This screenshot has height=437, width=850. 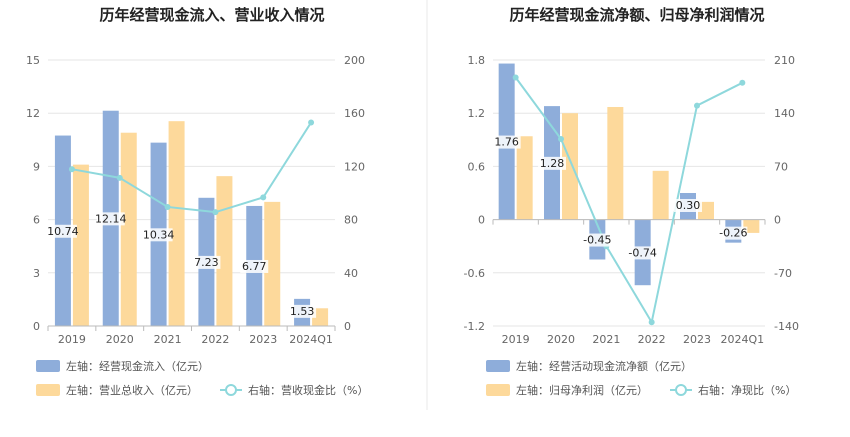 What do you see at coordinates (36, 326) in the screenshot?
I see `c1-y-left-tick: 0` at bounding box center [36, 326].